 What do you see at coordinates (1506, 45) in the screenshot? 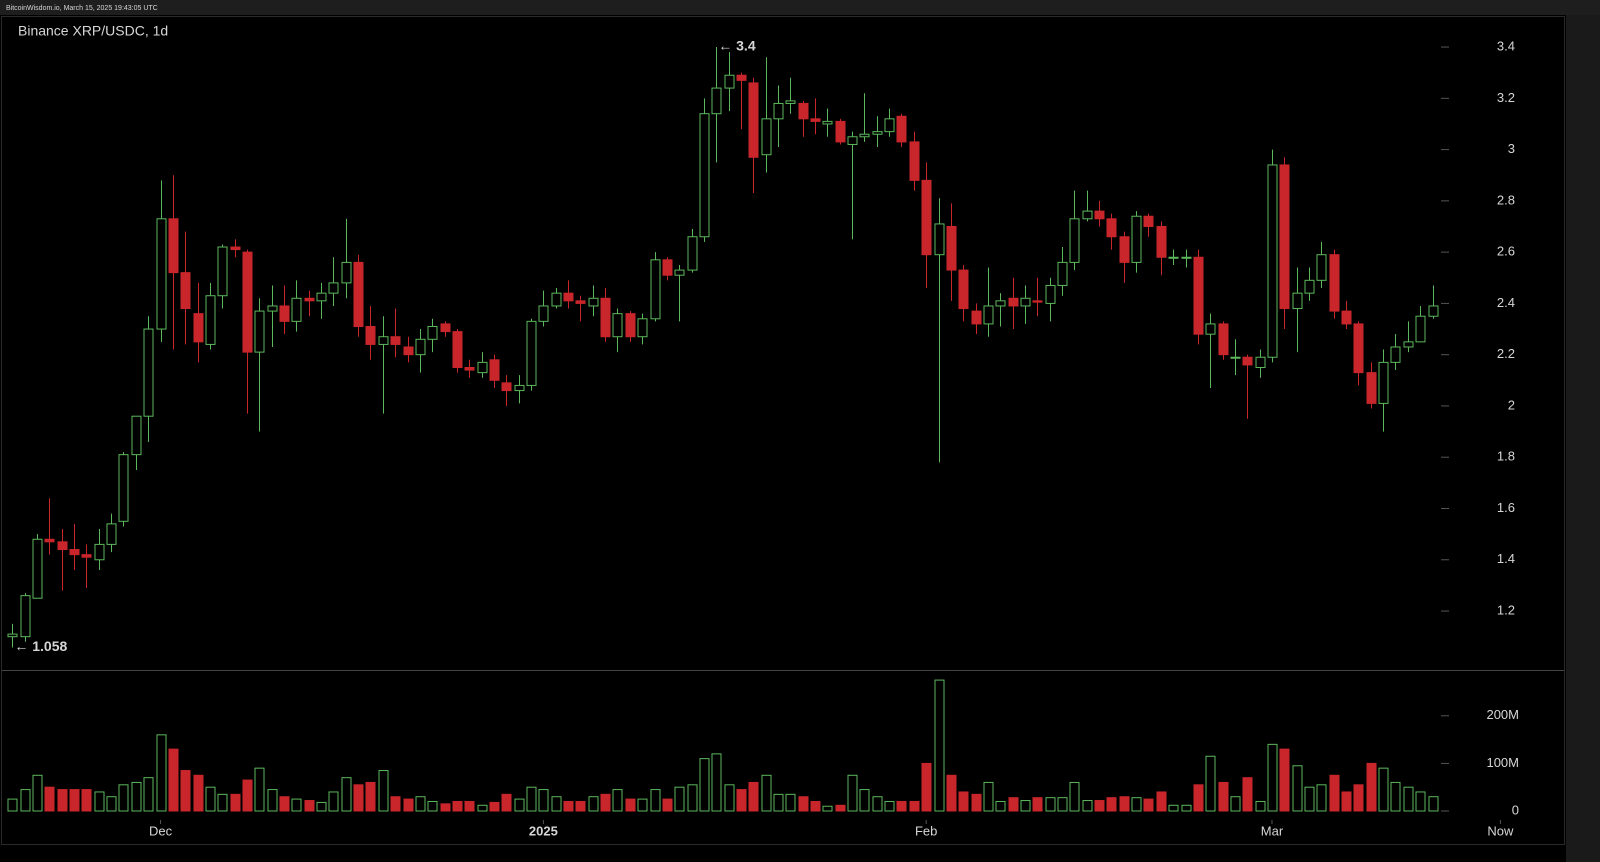
I see `y-tick-label: 3.4` at bounding box center [1506, 45].